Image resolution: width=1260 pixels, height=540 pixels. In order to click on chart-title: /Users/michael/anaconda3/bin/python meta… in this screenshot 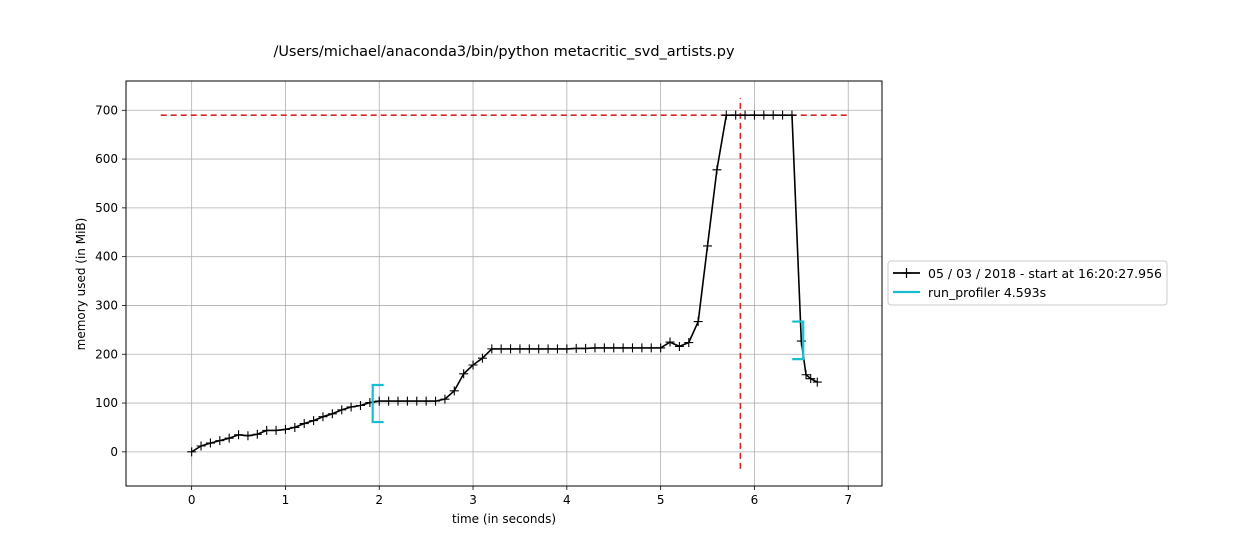, I will do `click(504, 52)`.